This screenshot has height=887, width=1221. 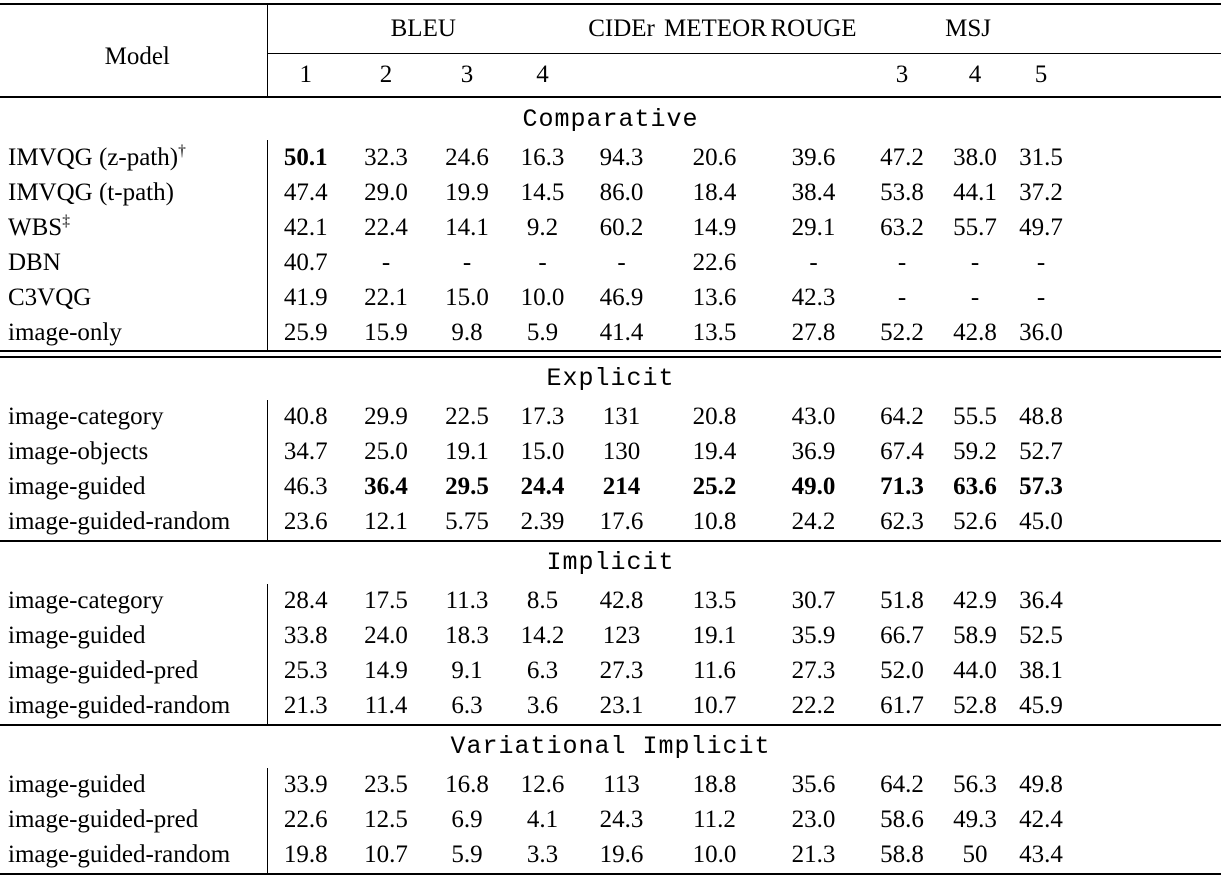 I want to click on metric-value-cell: 49.7, so click(x=1041, y=227).